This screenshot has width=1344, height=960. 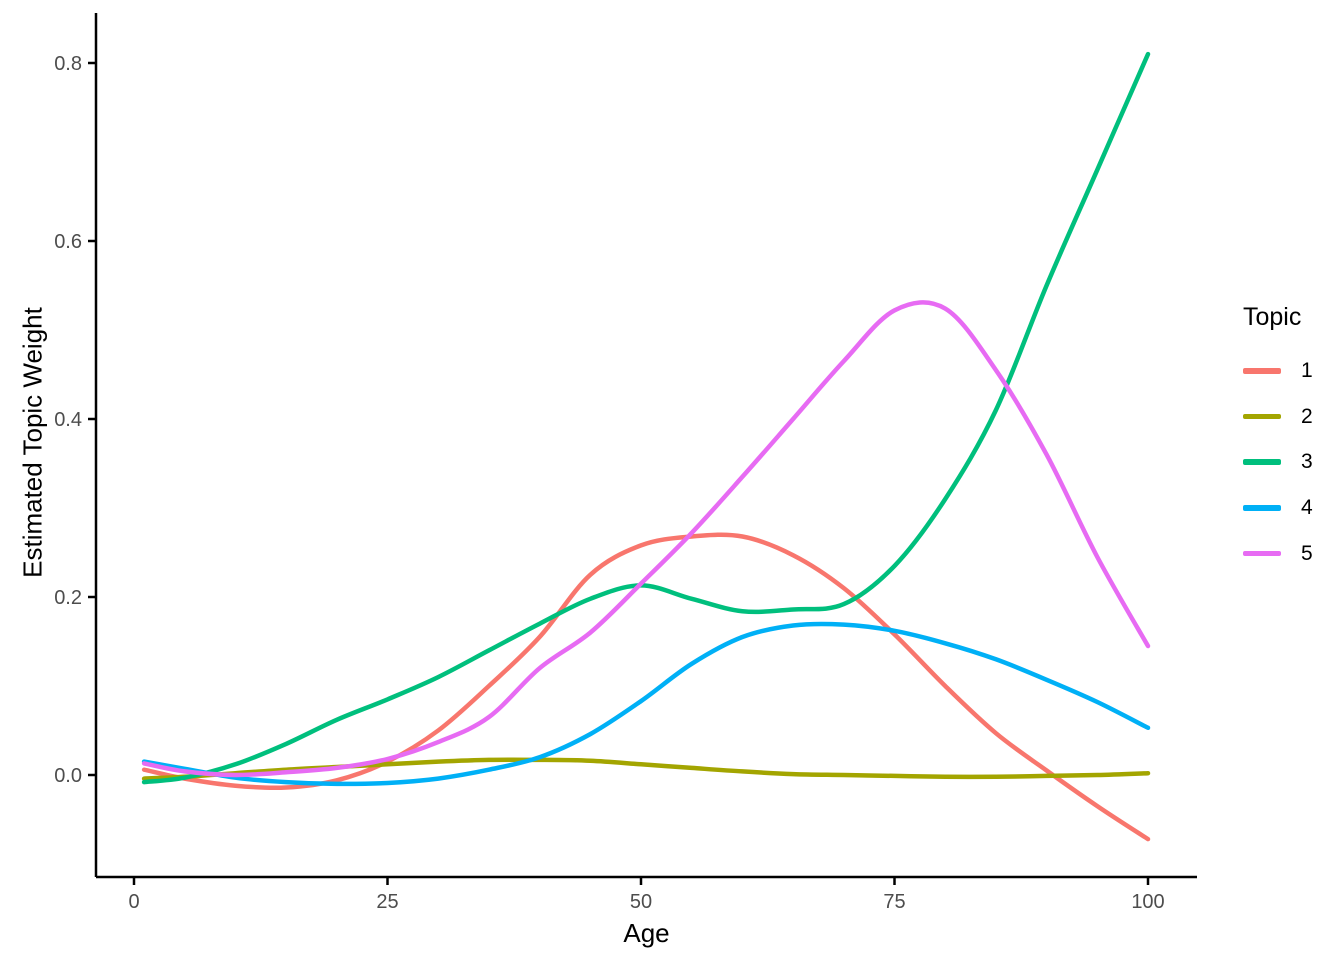 I want to click on legend-item-topic-5: 5, so click(x=1293, y=554).